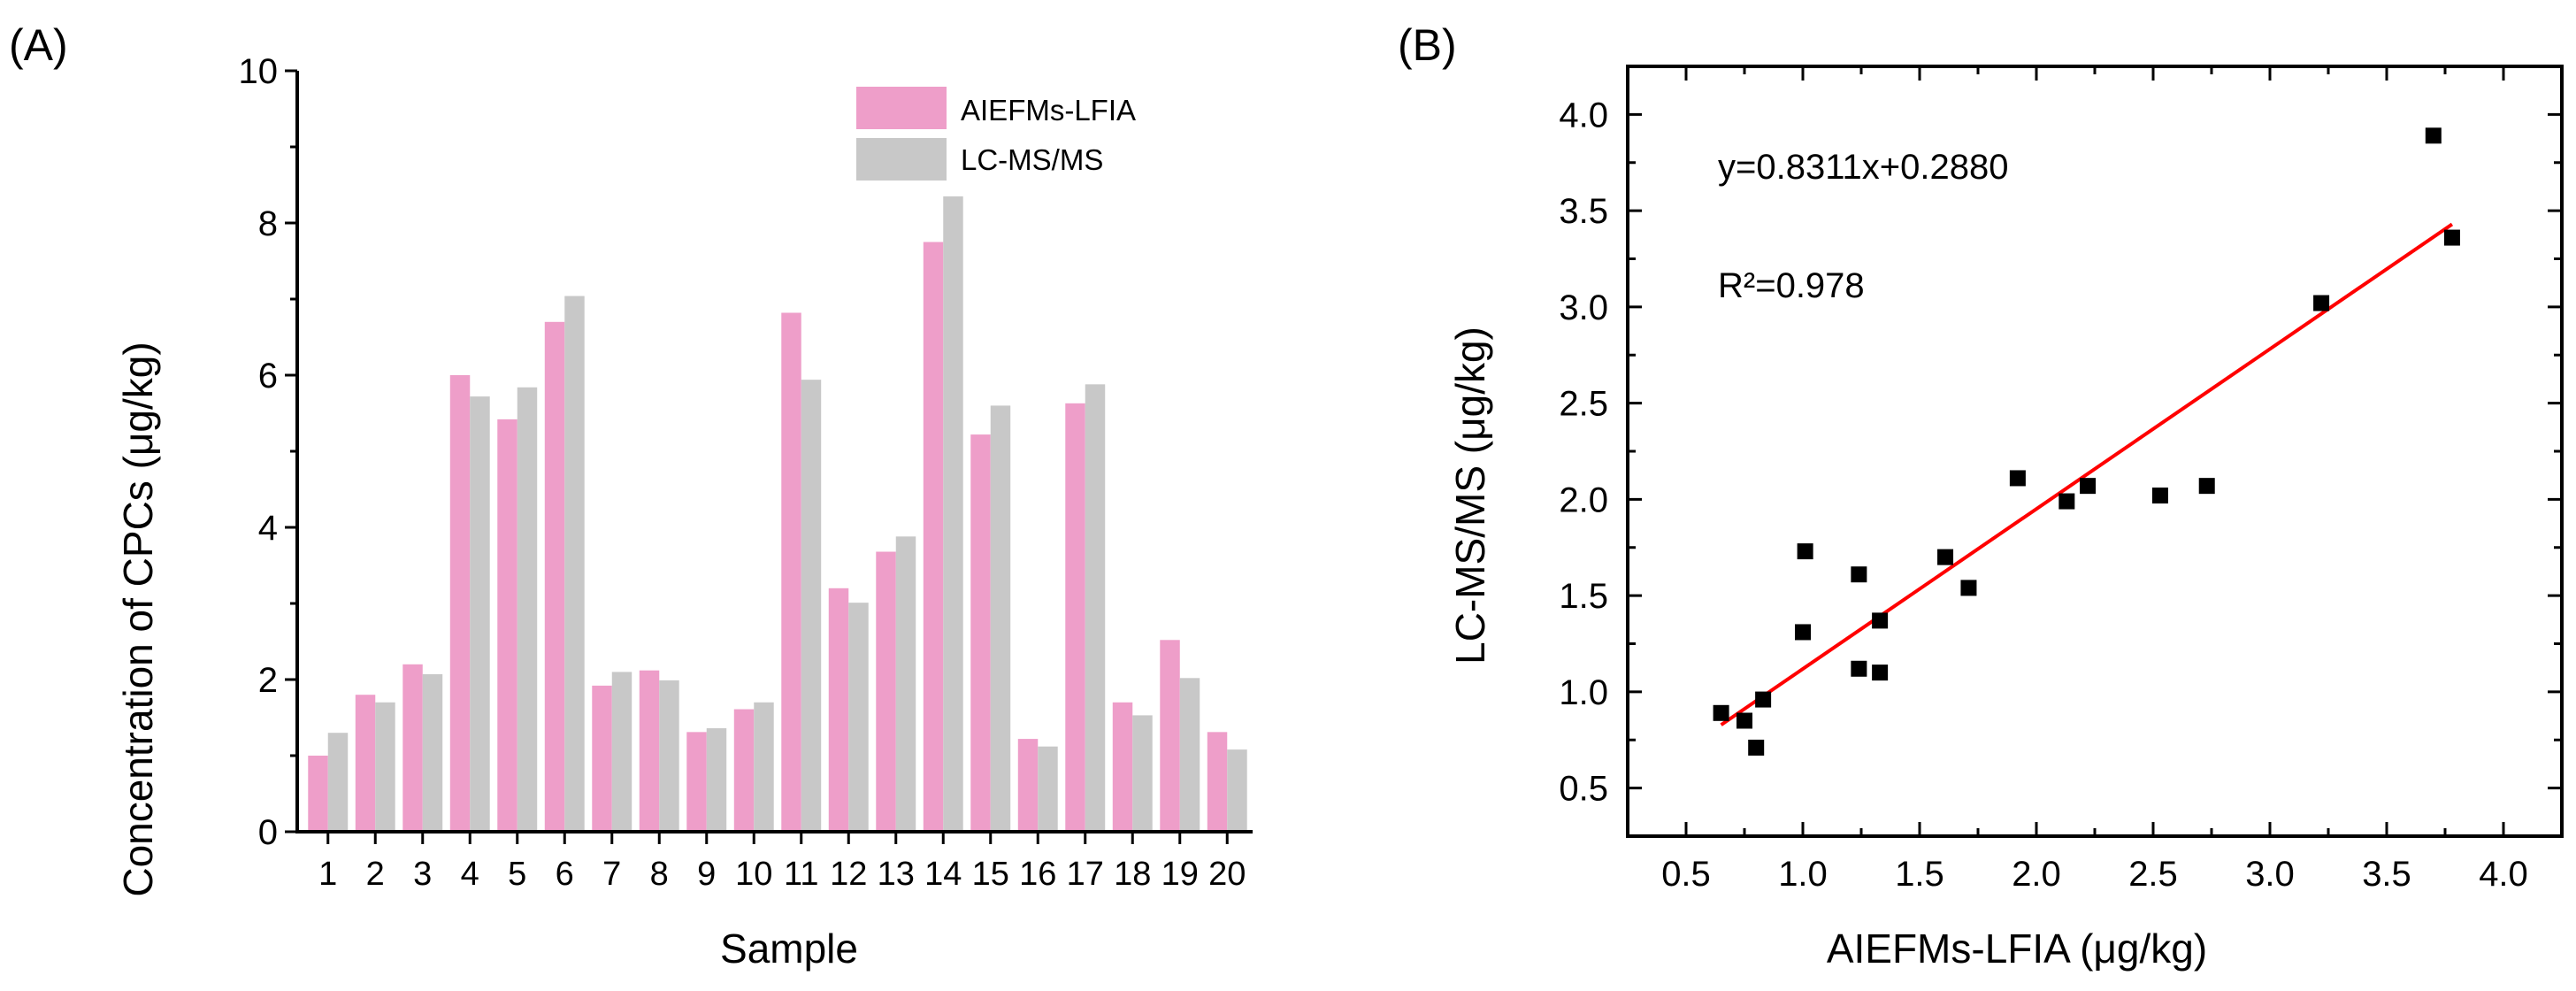  I want to click on a-x-tick-label: 17, so click(1085, 874).